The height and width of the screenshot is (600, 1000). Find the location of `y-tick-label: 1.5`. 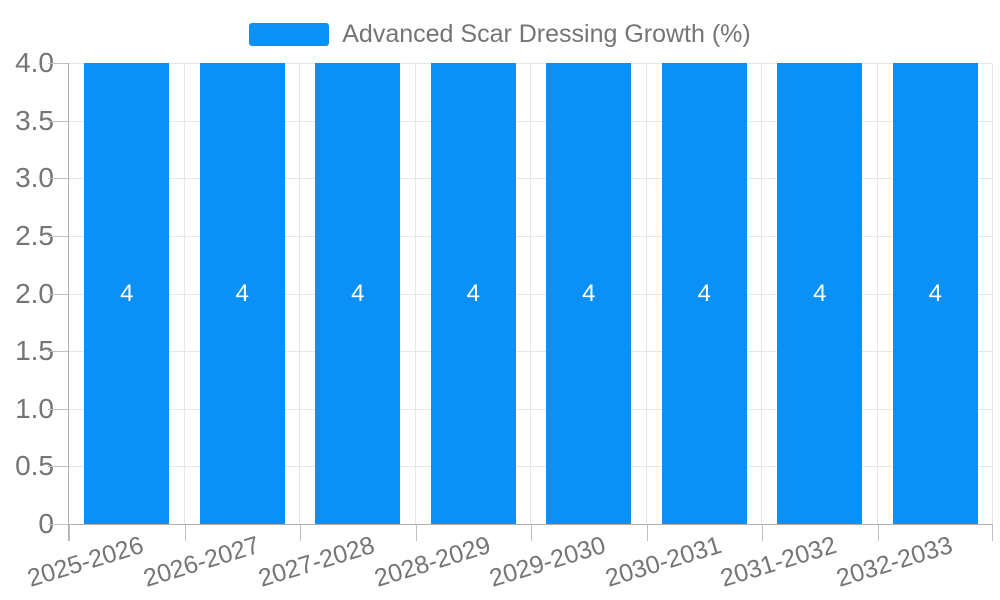

y-tick-label: 1.5 is located at coordinates (34, 351).